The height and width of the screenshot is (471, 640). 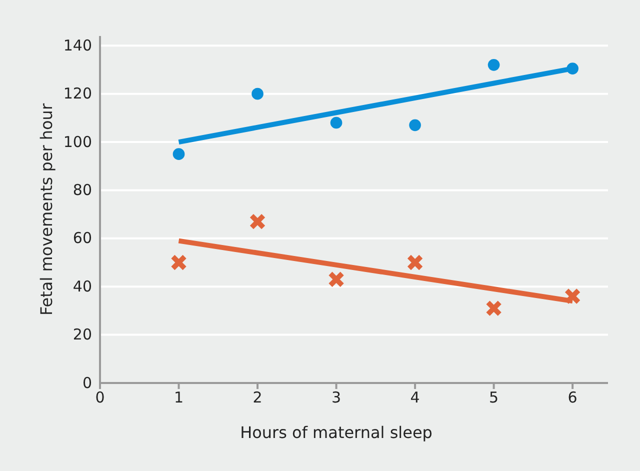 What do you see at coordinates (257, 397) in the screenshot?
I see `x-tick-label: 2` at bounding box center [257, 397].